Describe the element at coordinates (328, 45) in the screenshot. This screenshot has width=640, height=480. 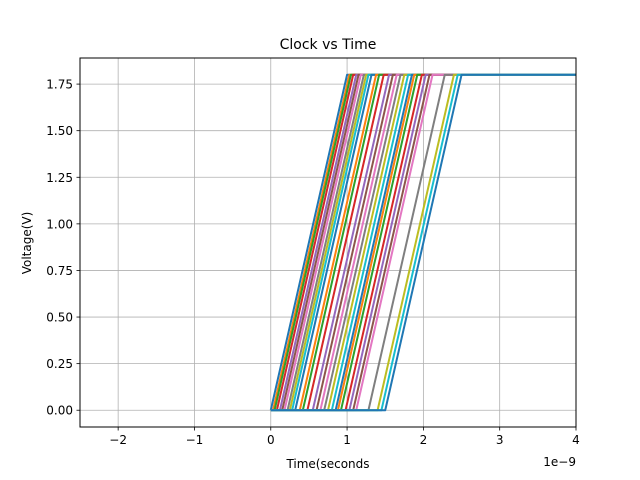
I see `chart-title: Clock vs Time` at that location.